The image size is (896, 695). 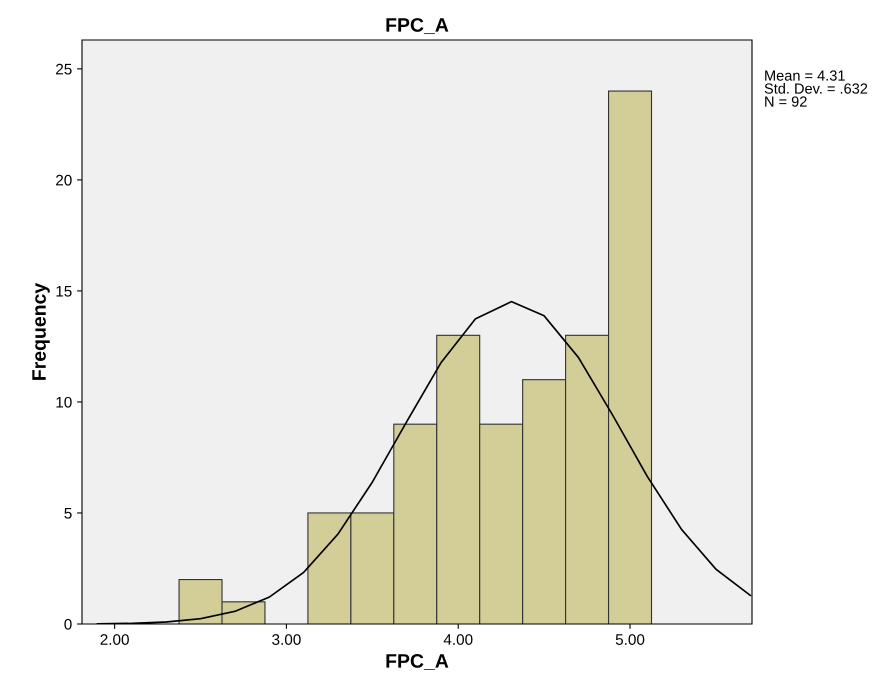 I want to click on y-tick-label: 10, so click(x=64, y=402).